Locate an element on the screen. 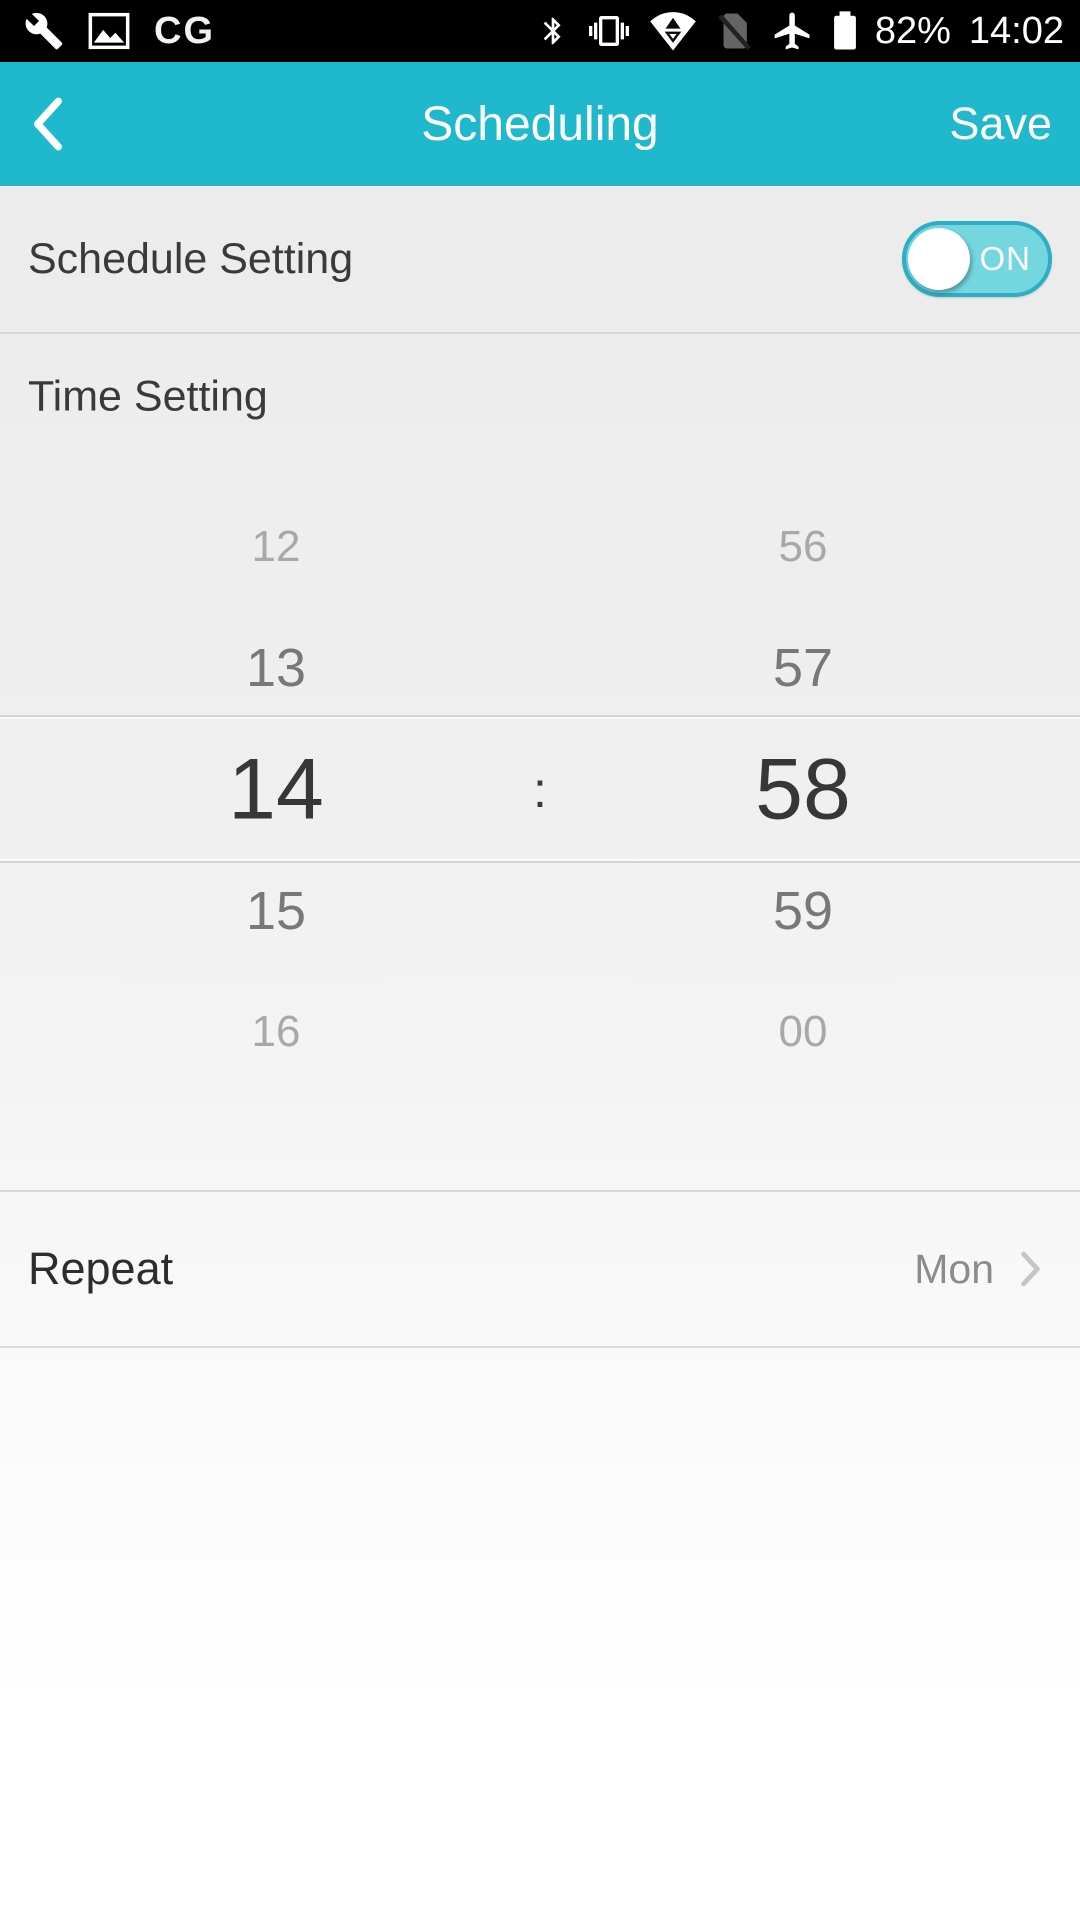  page-title: Scheduling is located at coordinates (540, 124).